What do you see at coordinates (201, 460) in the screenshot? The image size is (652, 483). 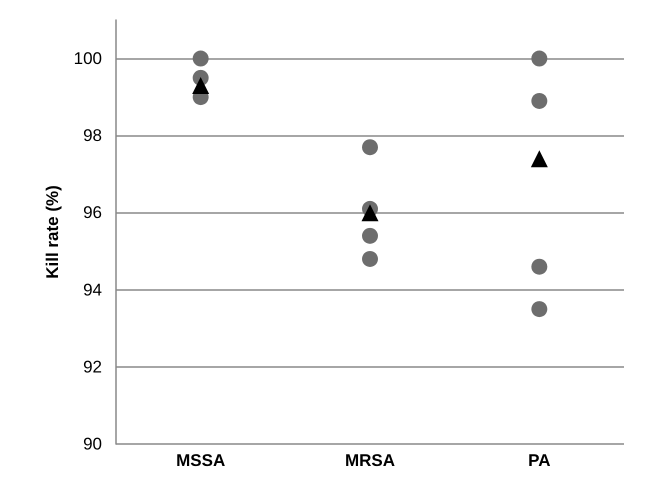 I see `x-tick-label: MSSA` at bounding box center [201, 460].